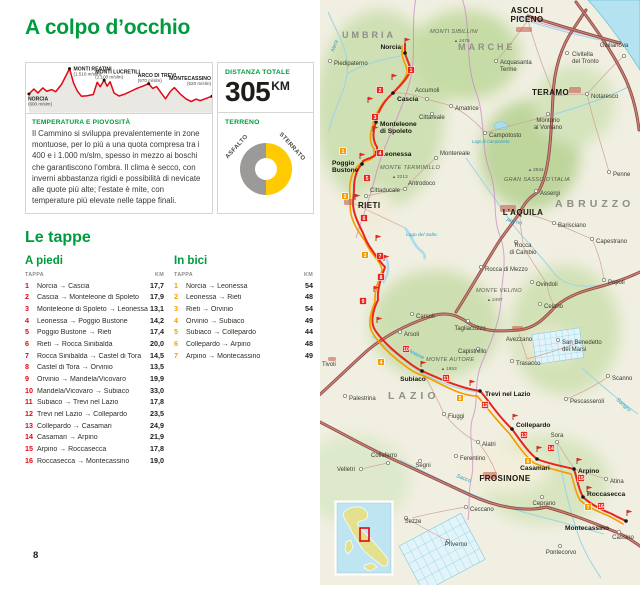 Image resolution: width=640 pixels, height=590 pixels. I want to click on stage-marker-number: 2, so click(380, 91).